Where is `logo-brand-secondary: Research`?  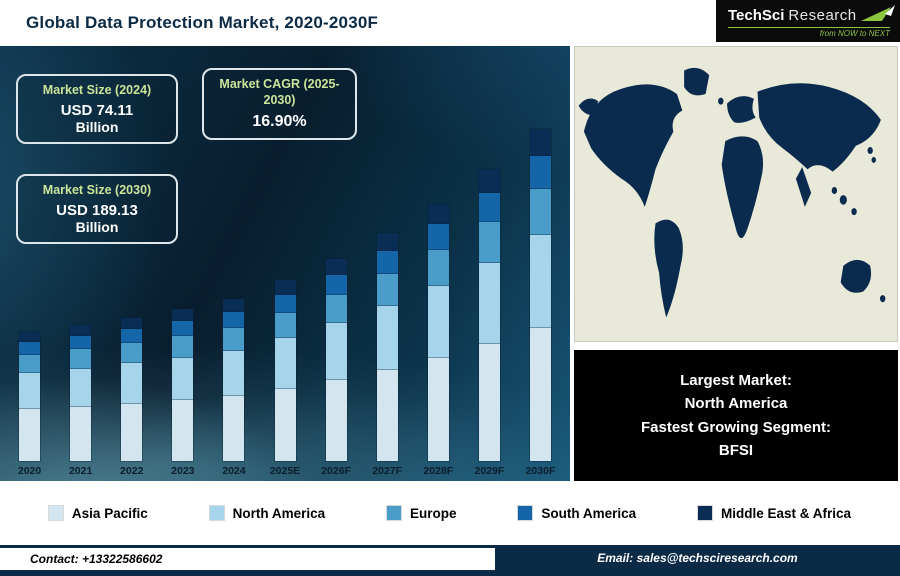
logo-brand-secondary: Research is located at coordinates (822, 15).